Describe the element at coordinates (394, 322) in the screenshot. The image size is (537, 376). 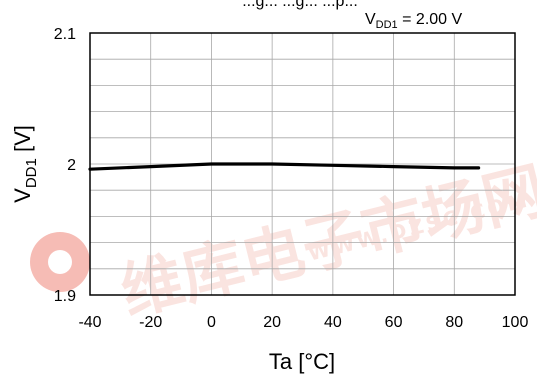
I see `x-tick-label: 60` at that location.